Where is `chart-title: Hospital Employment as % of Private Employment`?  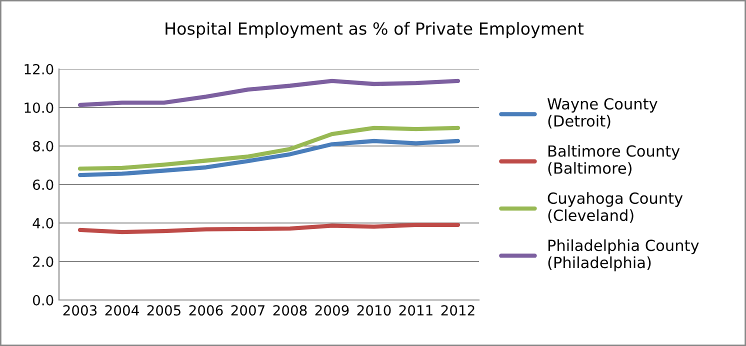 chart-title: Hospital Employment as % of Private Employment is located at coordinates (375, 30).